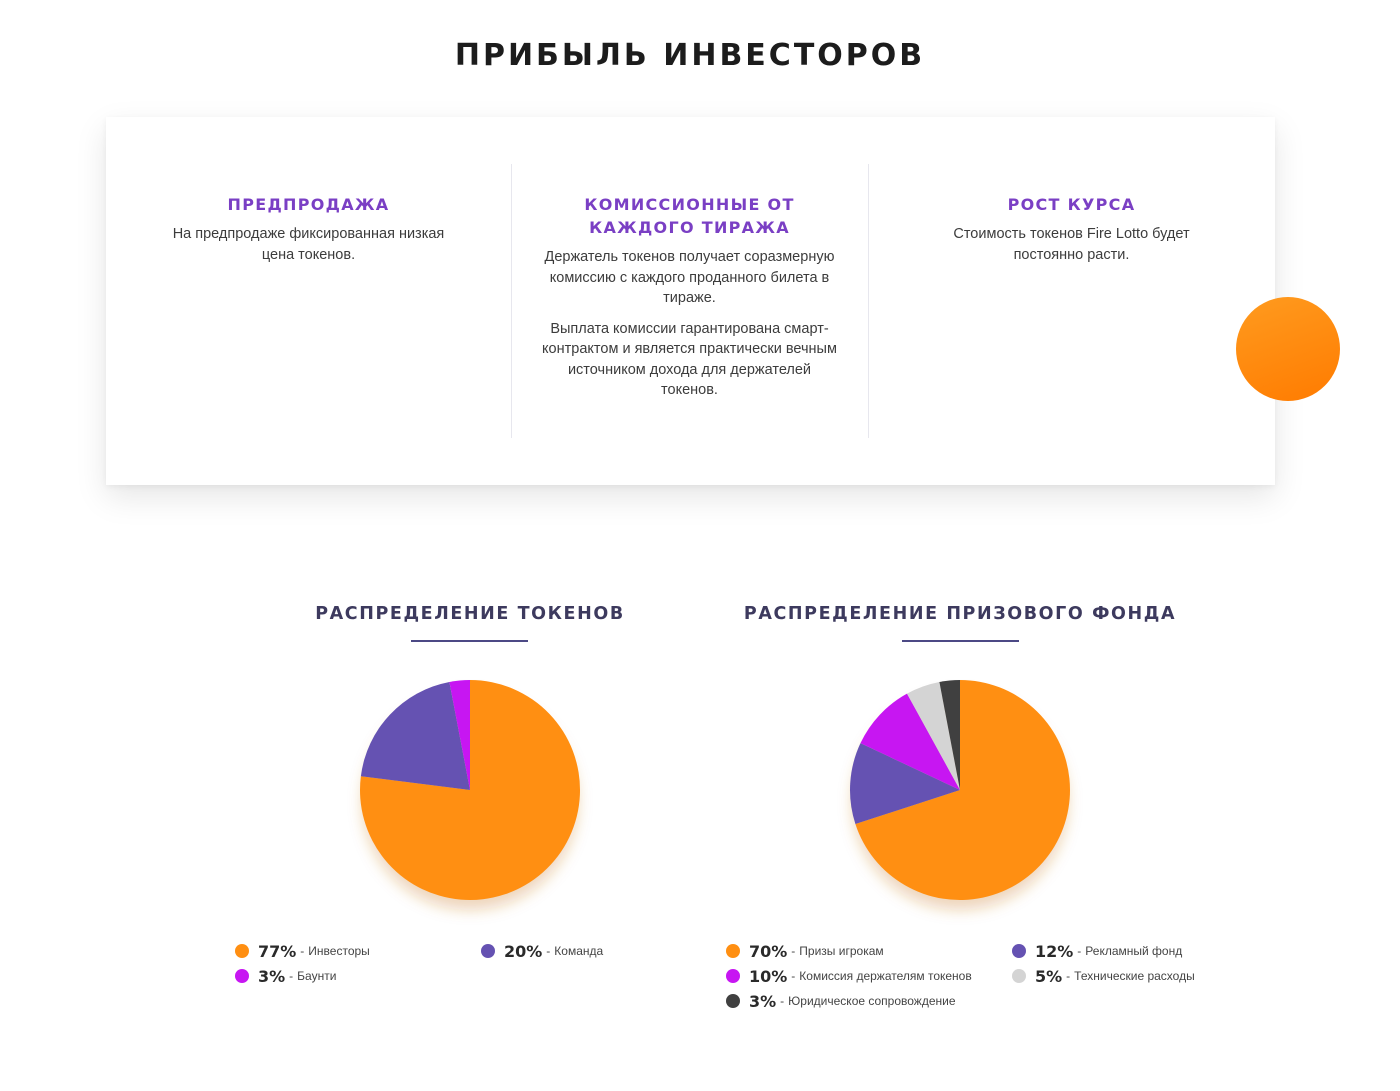 The image size is (1400, 1091). Describe the element at coordinates (933, 735) in the screenshot. I see `pie-slice-технические-расходы` at that location.